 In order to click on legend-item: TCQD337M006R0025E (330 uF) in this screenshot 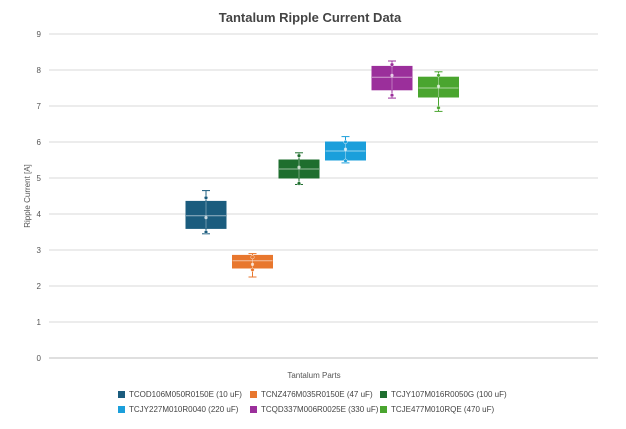, I will do `click(314, 409)`.